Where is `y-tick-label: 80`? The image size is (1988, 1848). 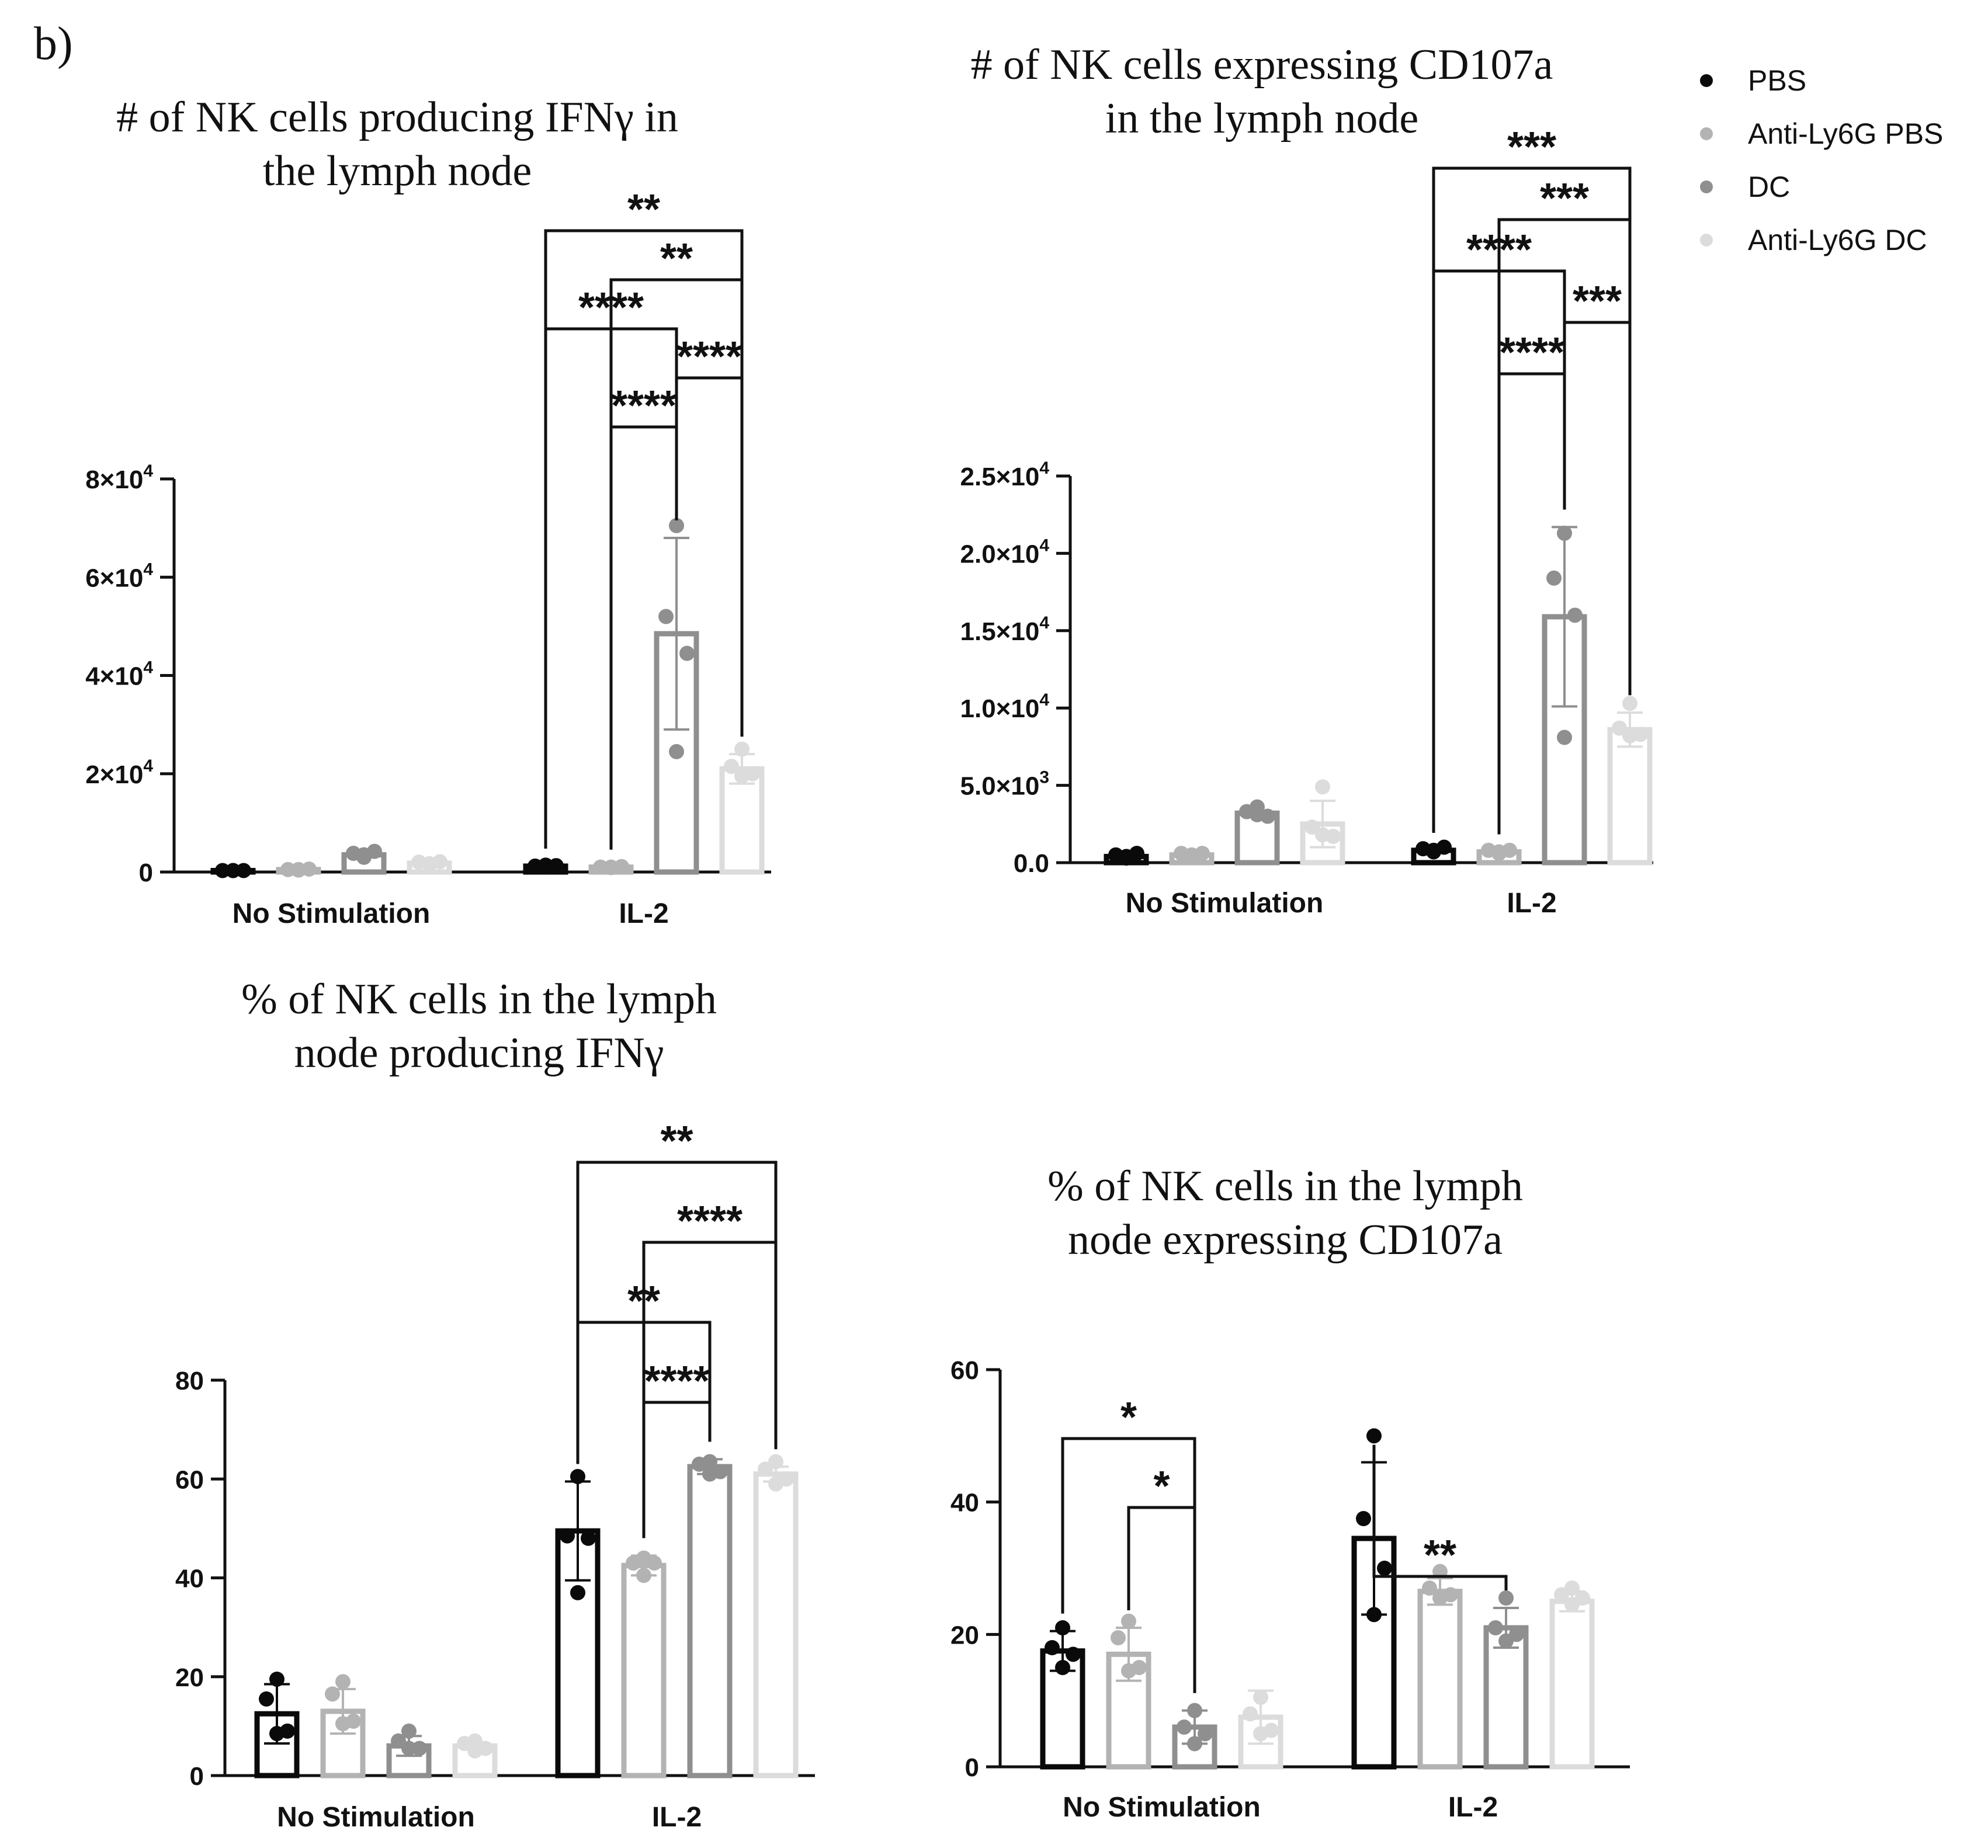 y-tick-label: 80 is located at coordinates (189, 1381).